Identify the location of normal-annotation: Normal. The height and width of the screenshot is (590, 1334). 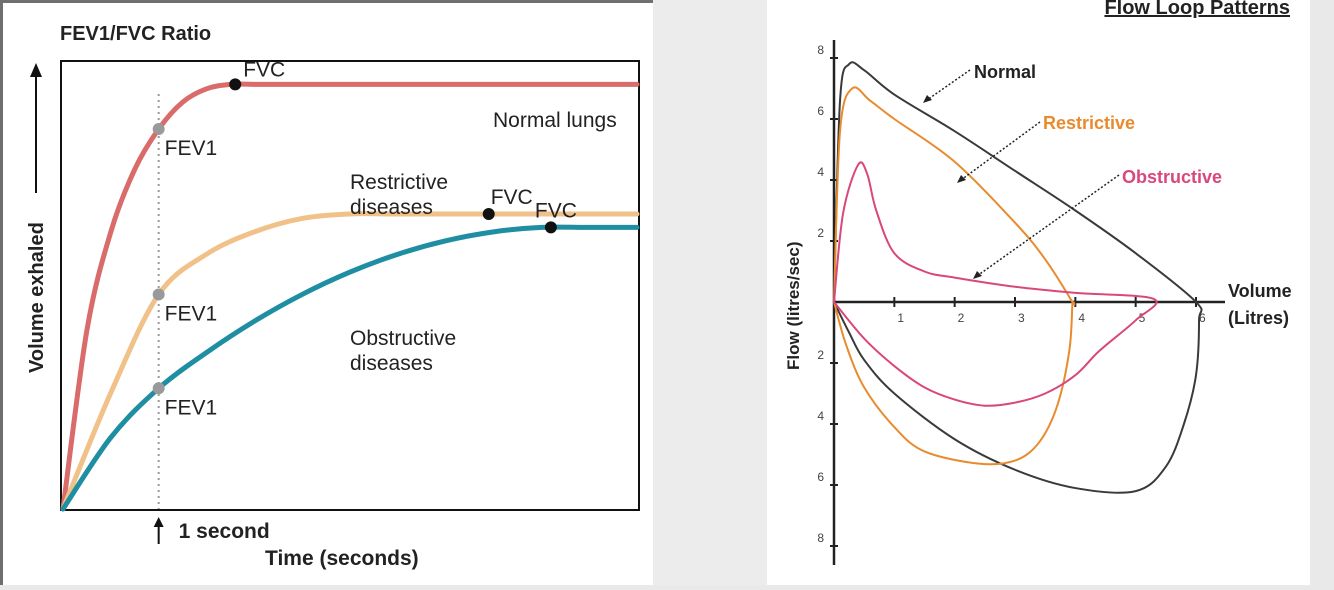
(1005, 72).